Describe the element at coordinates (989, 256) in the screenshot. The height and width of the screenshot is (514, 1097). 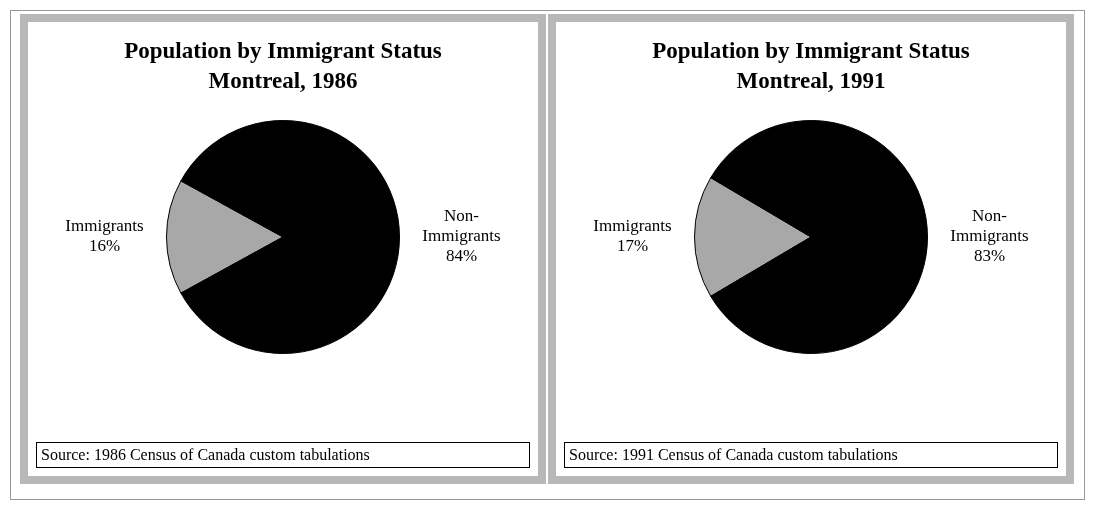
I see `data-label: 83%` at that location.